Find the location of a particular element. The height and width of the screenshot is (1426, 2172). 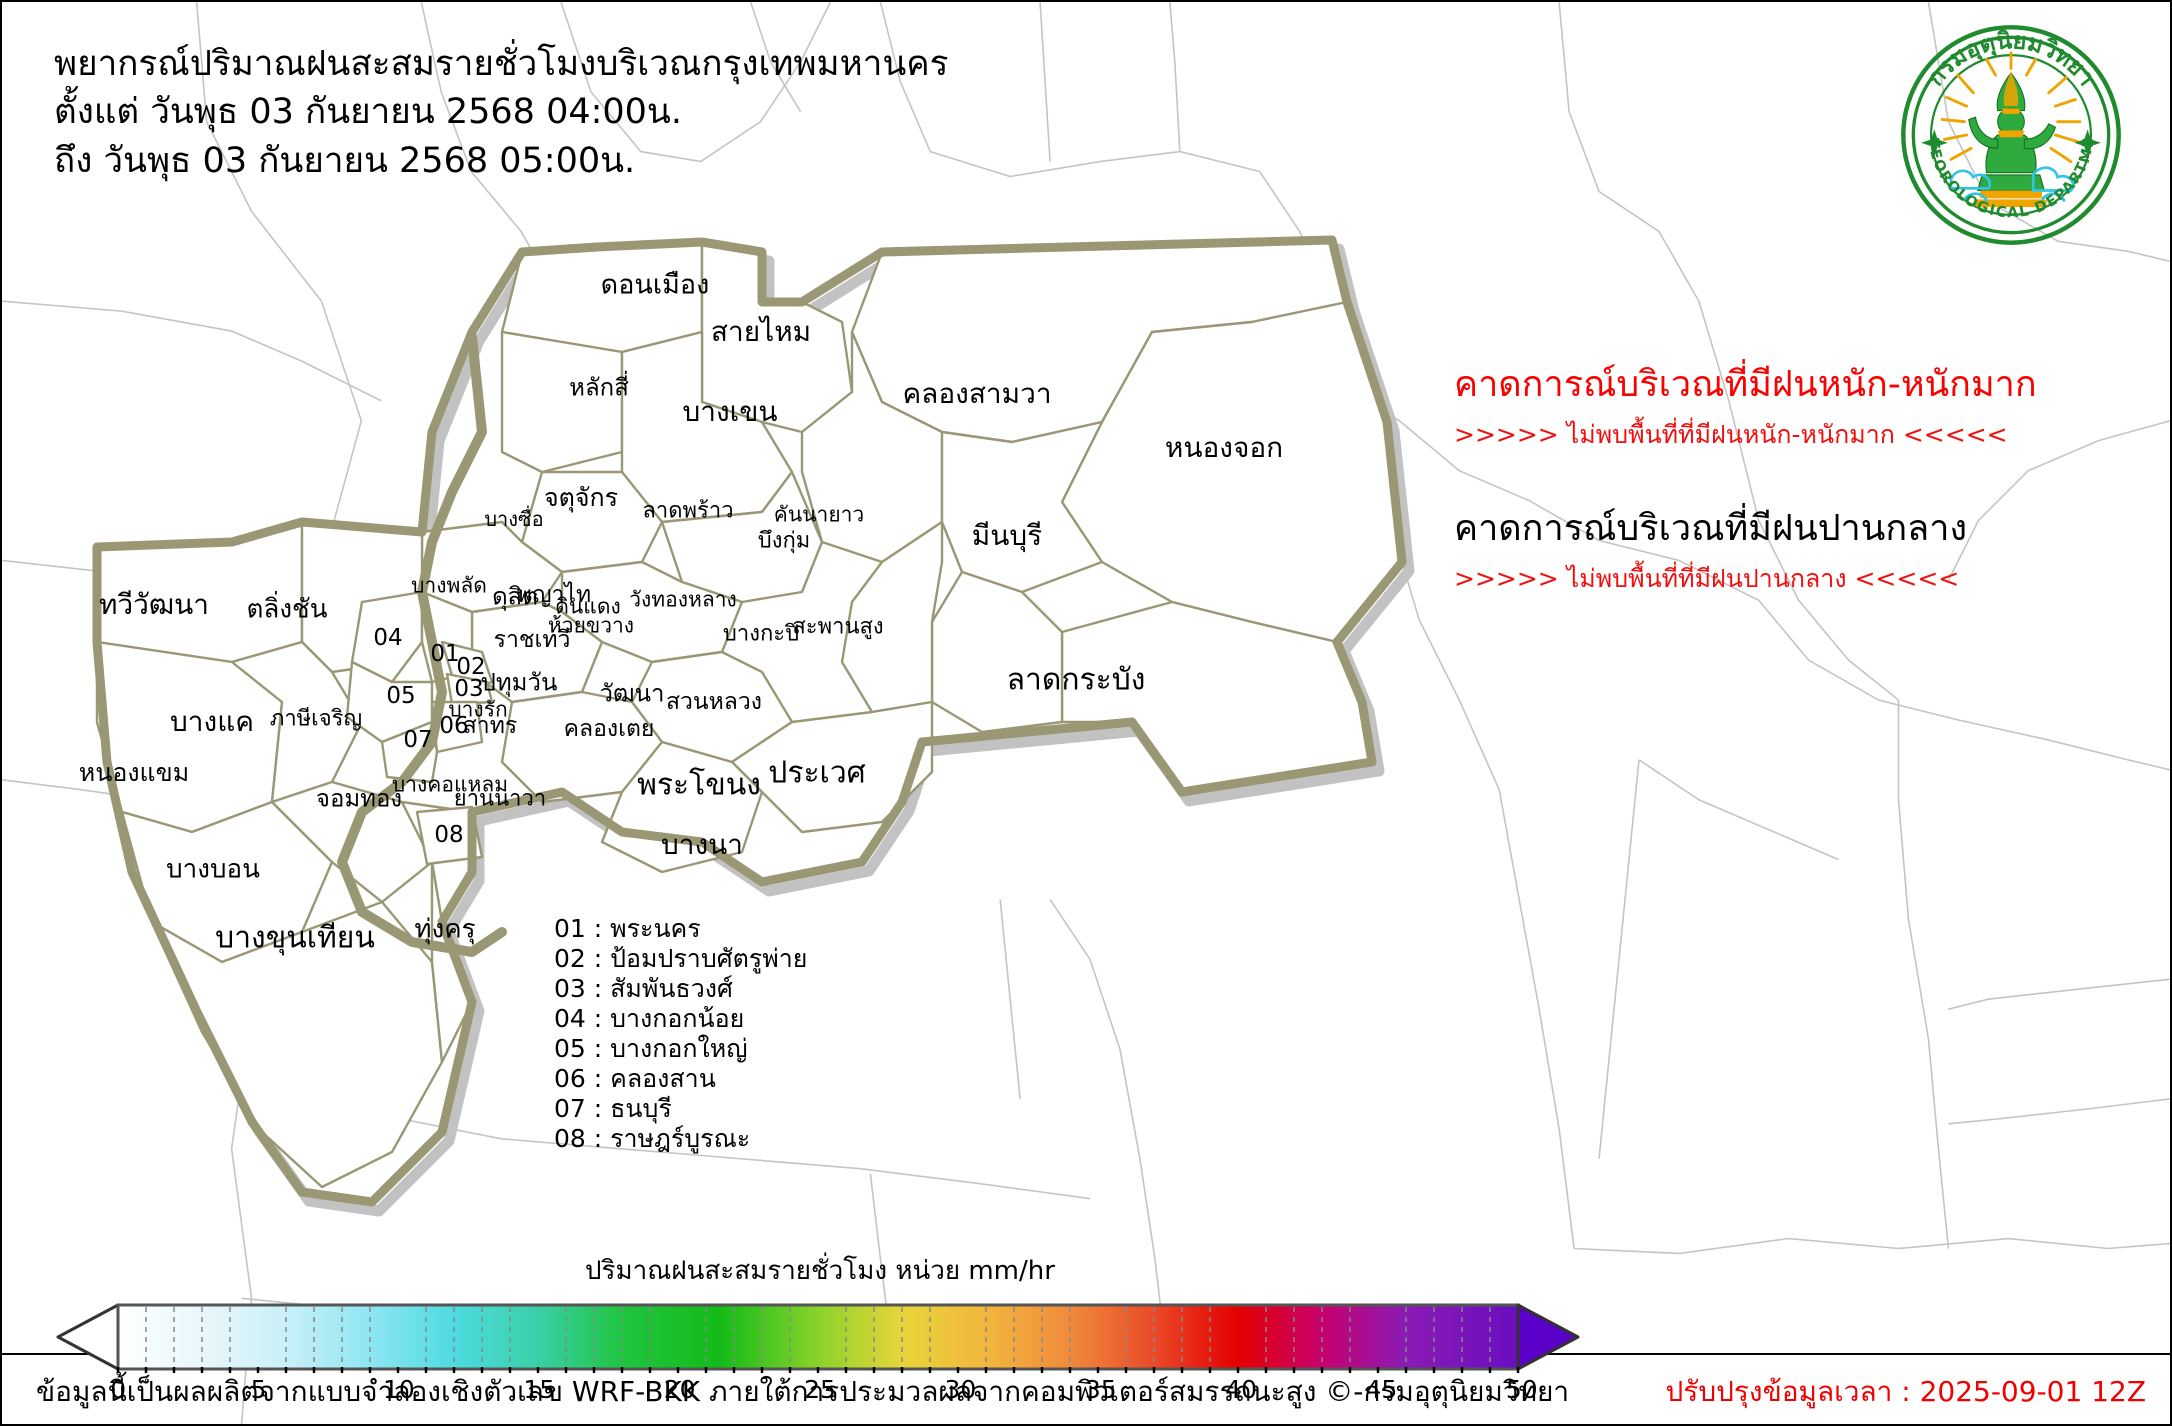

panel-spacer is located at coordinates (1784, 479).